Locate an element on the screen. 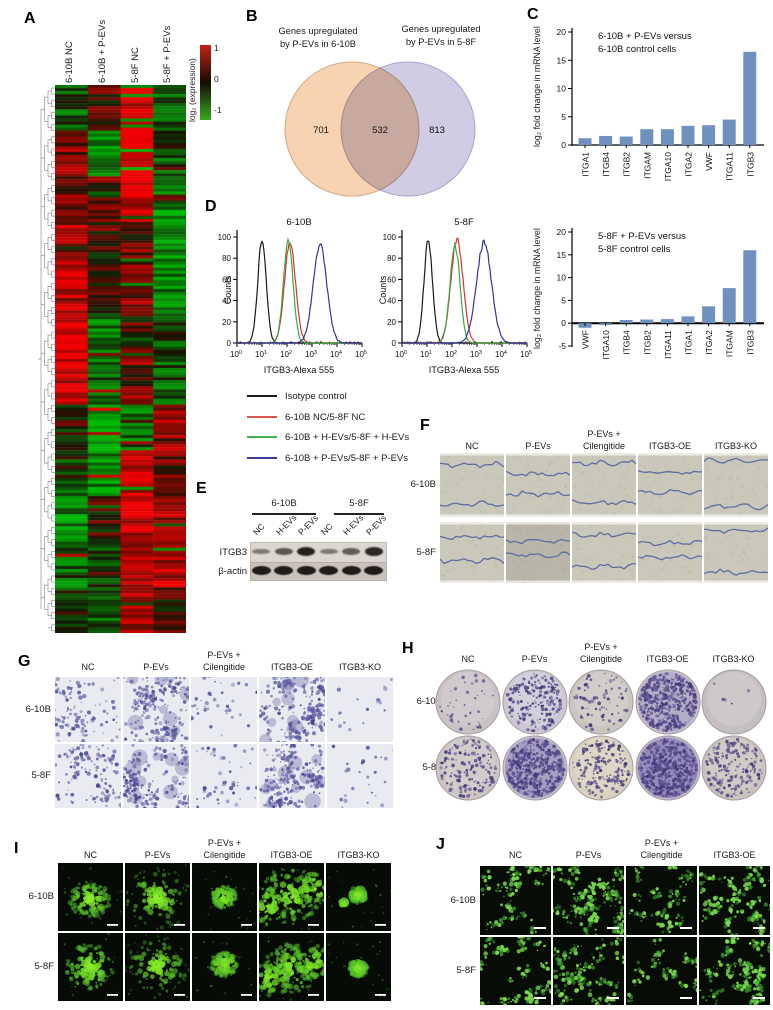 This screenshot has width=773, height=1010. svg-text: 104 is located at coordinates (336, 354).